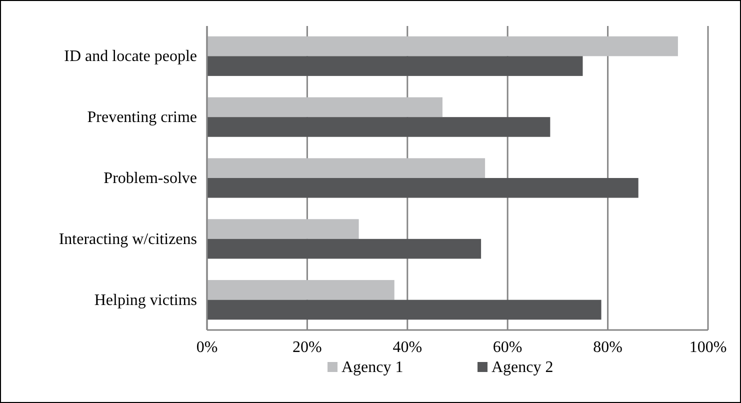 The height and width of the screenshot is (403, 741). What do you see at coordinates (145, 300) in the screenshot?
I see `y-tick-label: Helping victims` at bounding box center [145, 300].